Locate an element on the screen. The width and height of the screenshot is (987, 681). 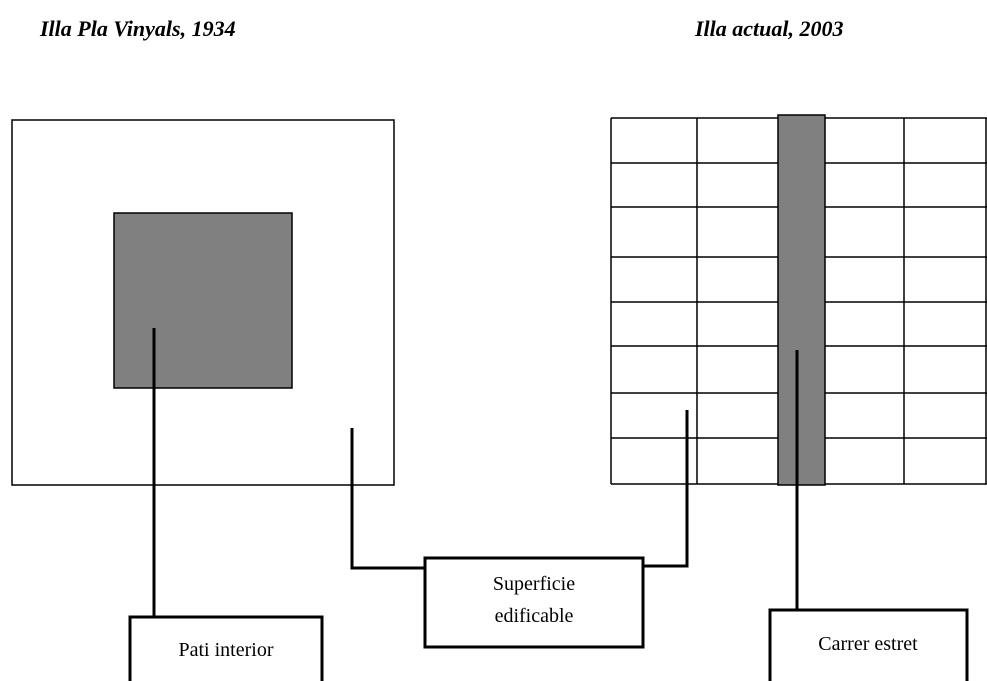
narrow-street is located at coordinates (801, 300).